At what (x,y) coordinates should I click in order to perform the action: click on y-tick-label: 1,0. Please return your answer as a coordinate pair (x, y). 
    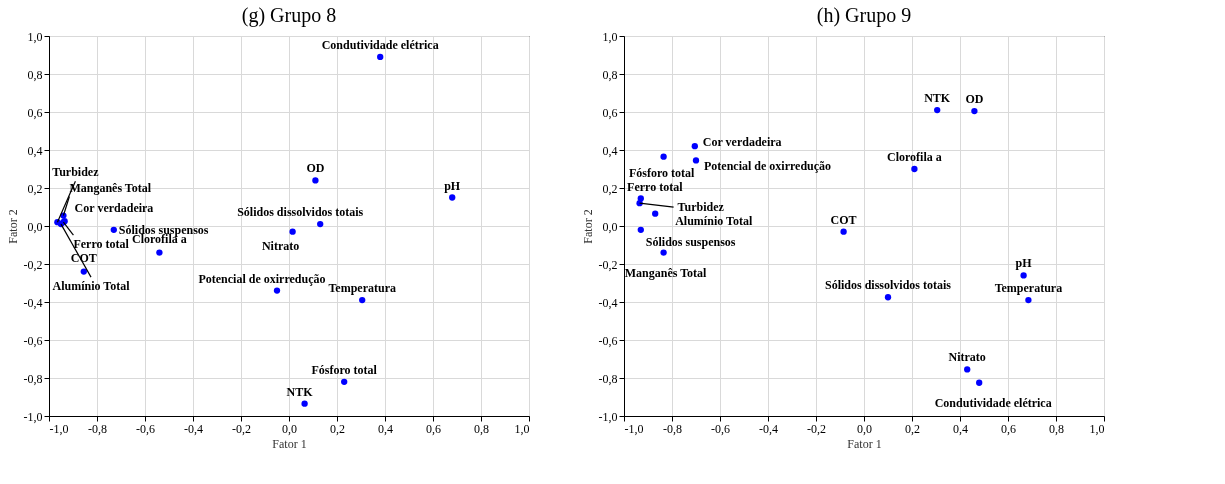
    Looking at the image, I should click on (35, 36).